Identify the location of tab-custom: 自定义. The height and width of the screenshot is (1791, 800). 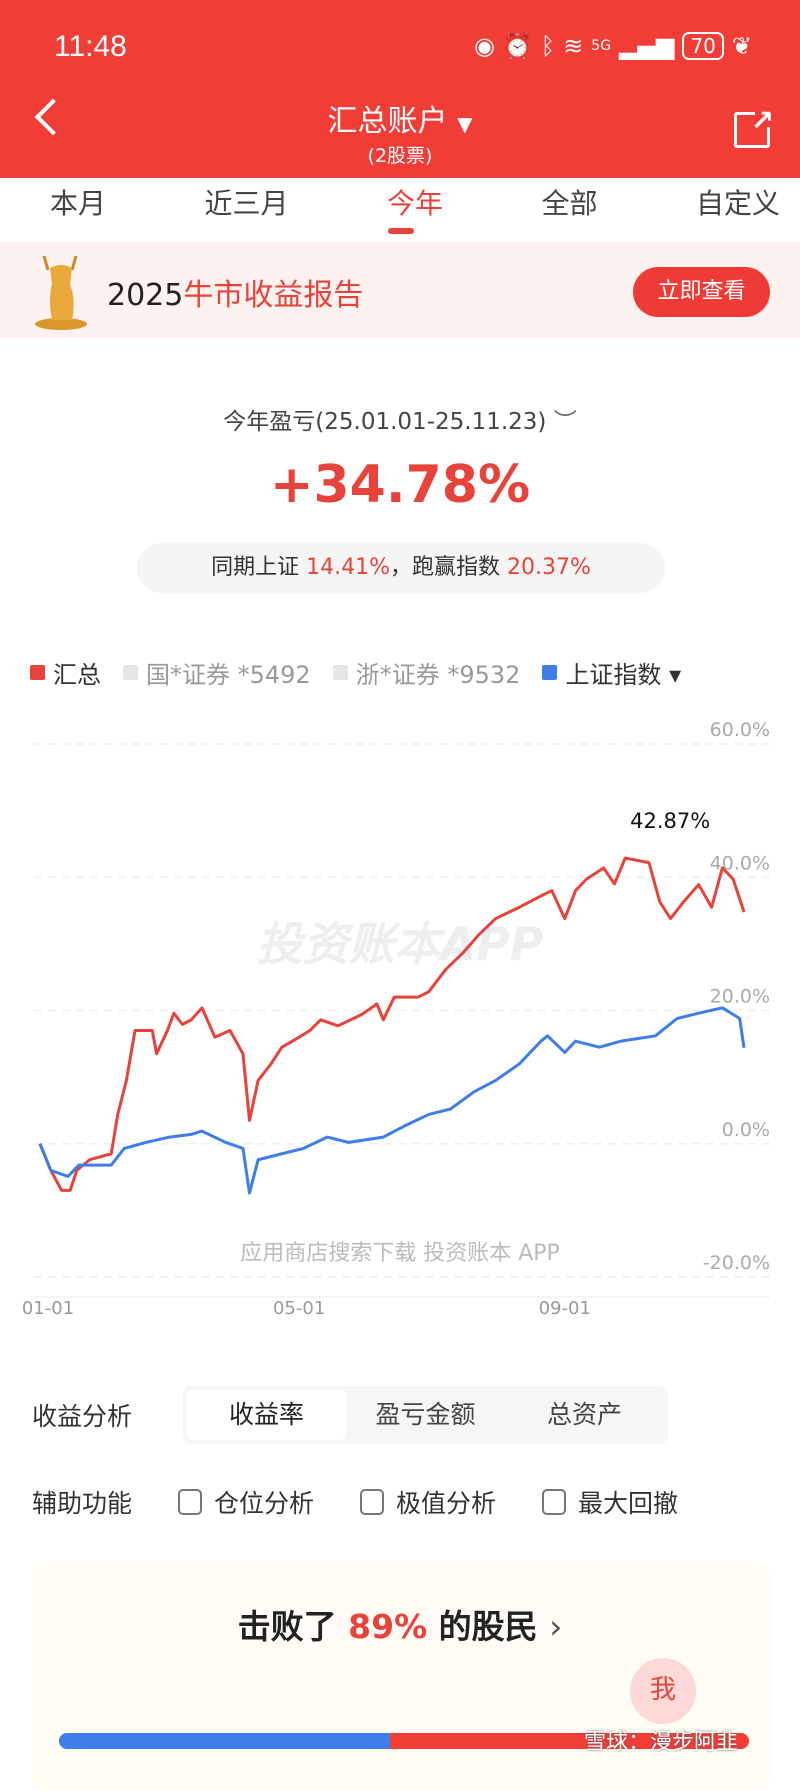
(737, 203).